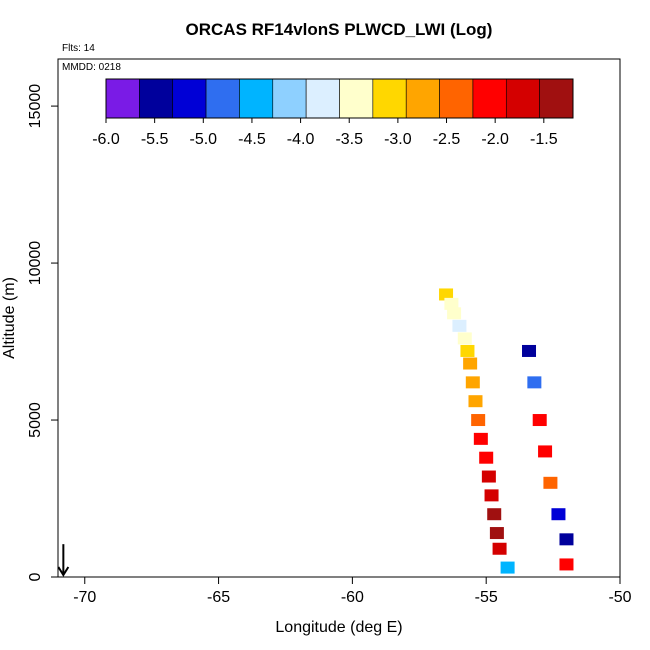  I want to click on mmdd-annotation: MMDD: 0218, so click(91, 67).